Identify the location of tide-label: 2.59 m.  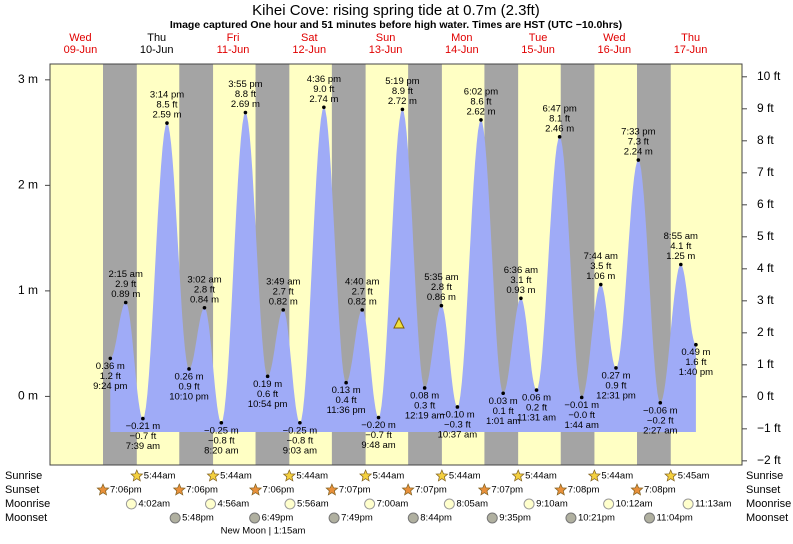
(166, 115).